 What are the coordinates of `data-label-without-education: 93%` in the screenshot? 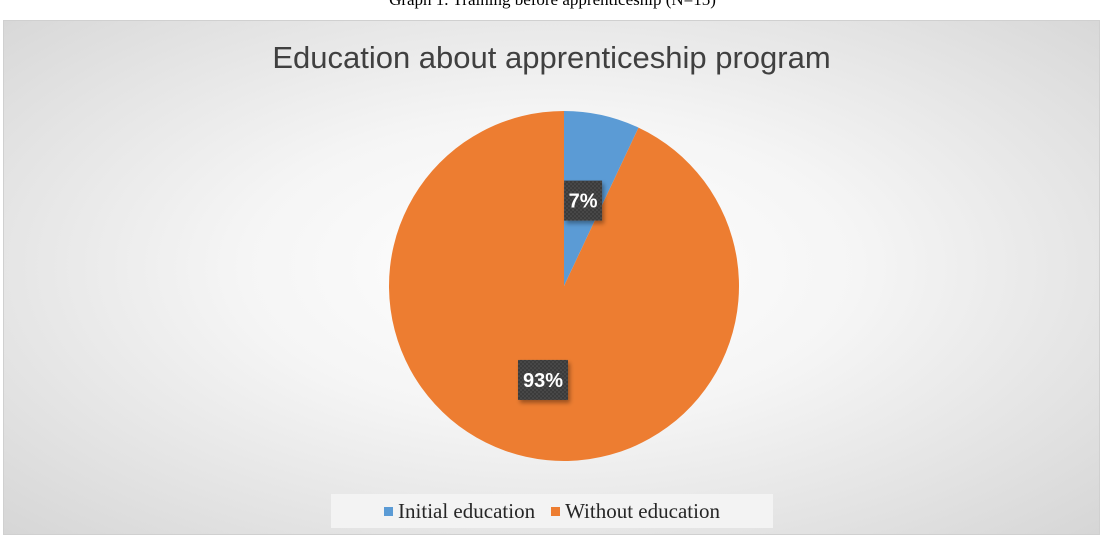 It's located at (543, 381).